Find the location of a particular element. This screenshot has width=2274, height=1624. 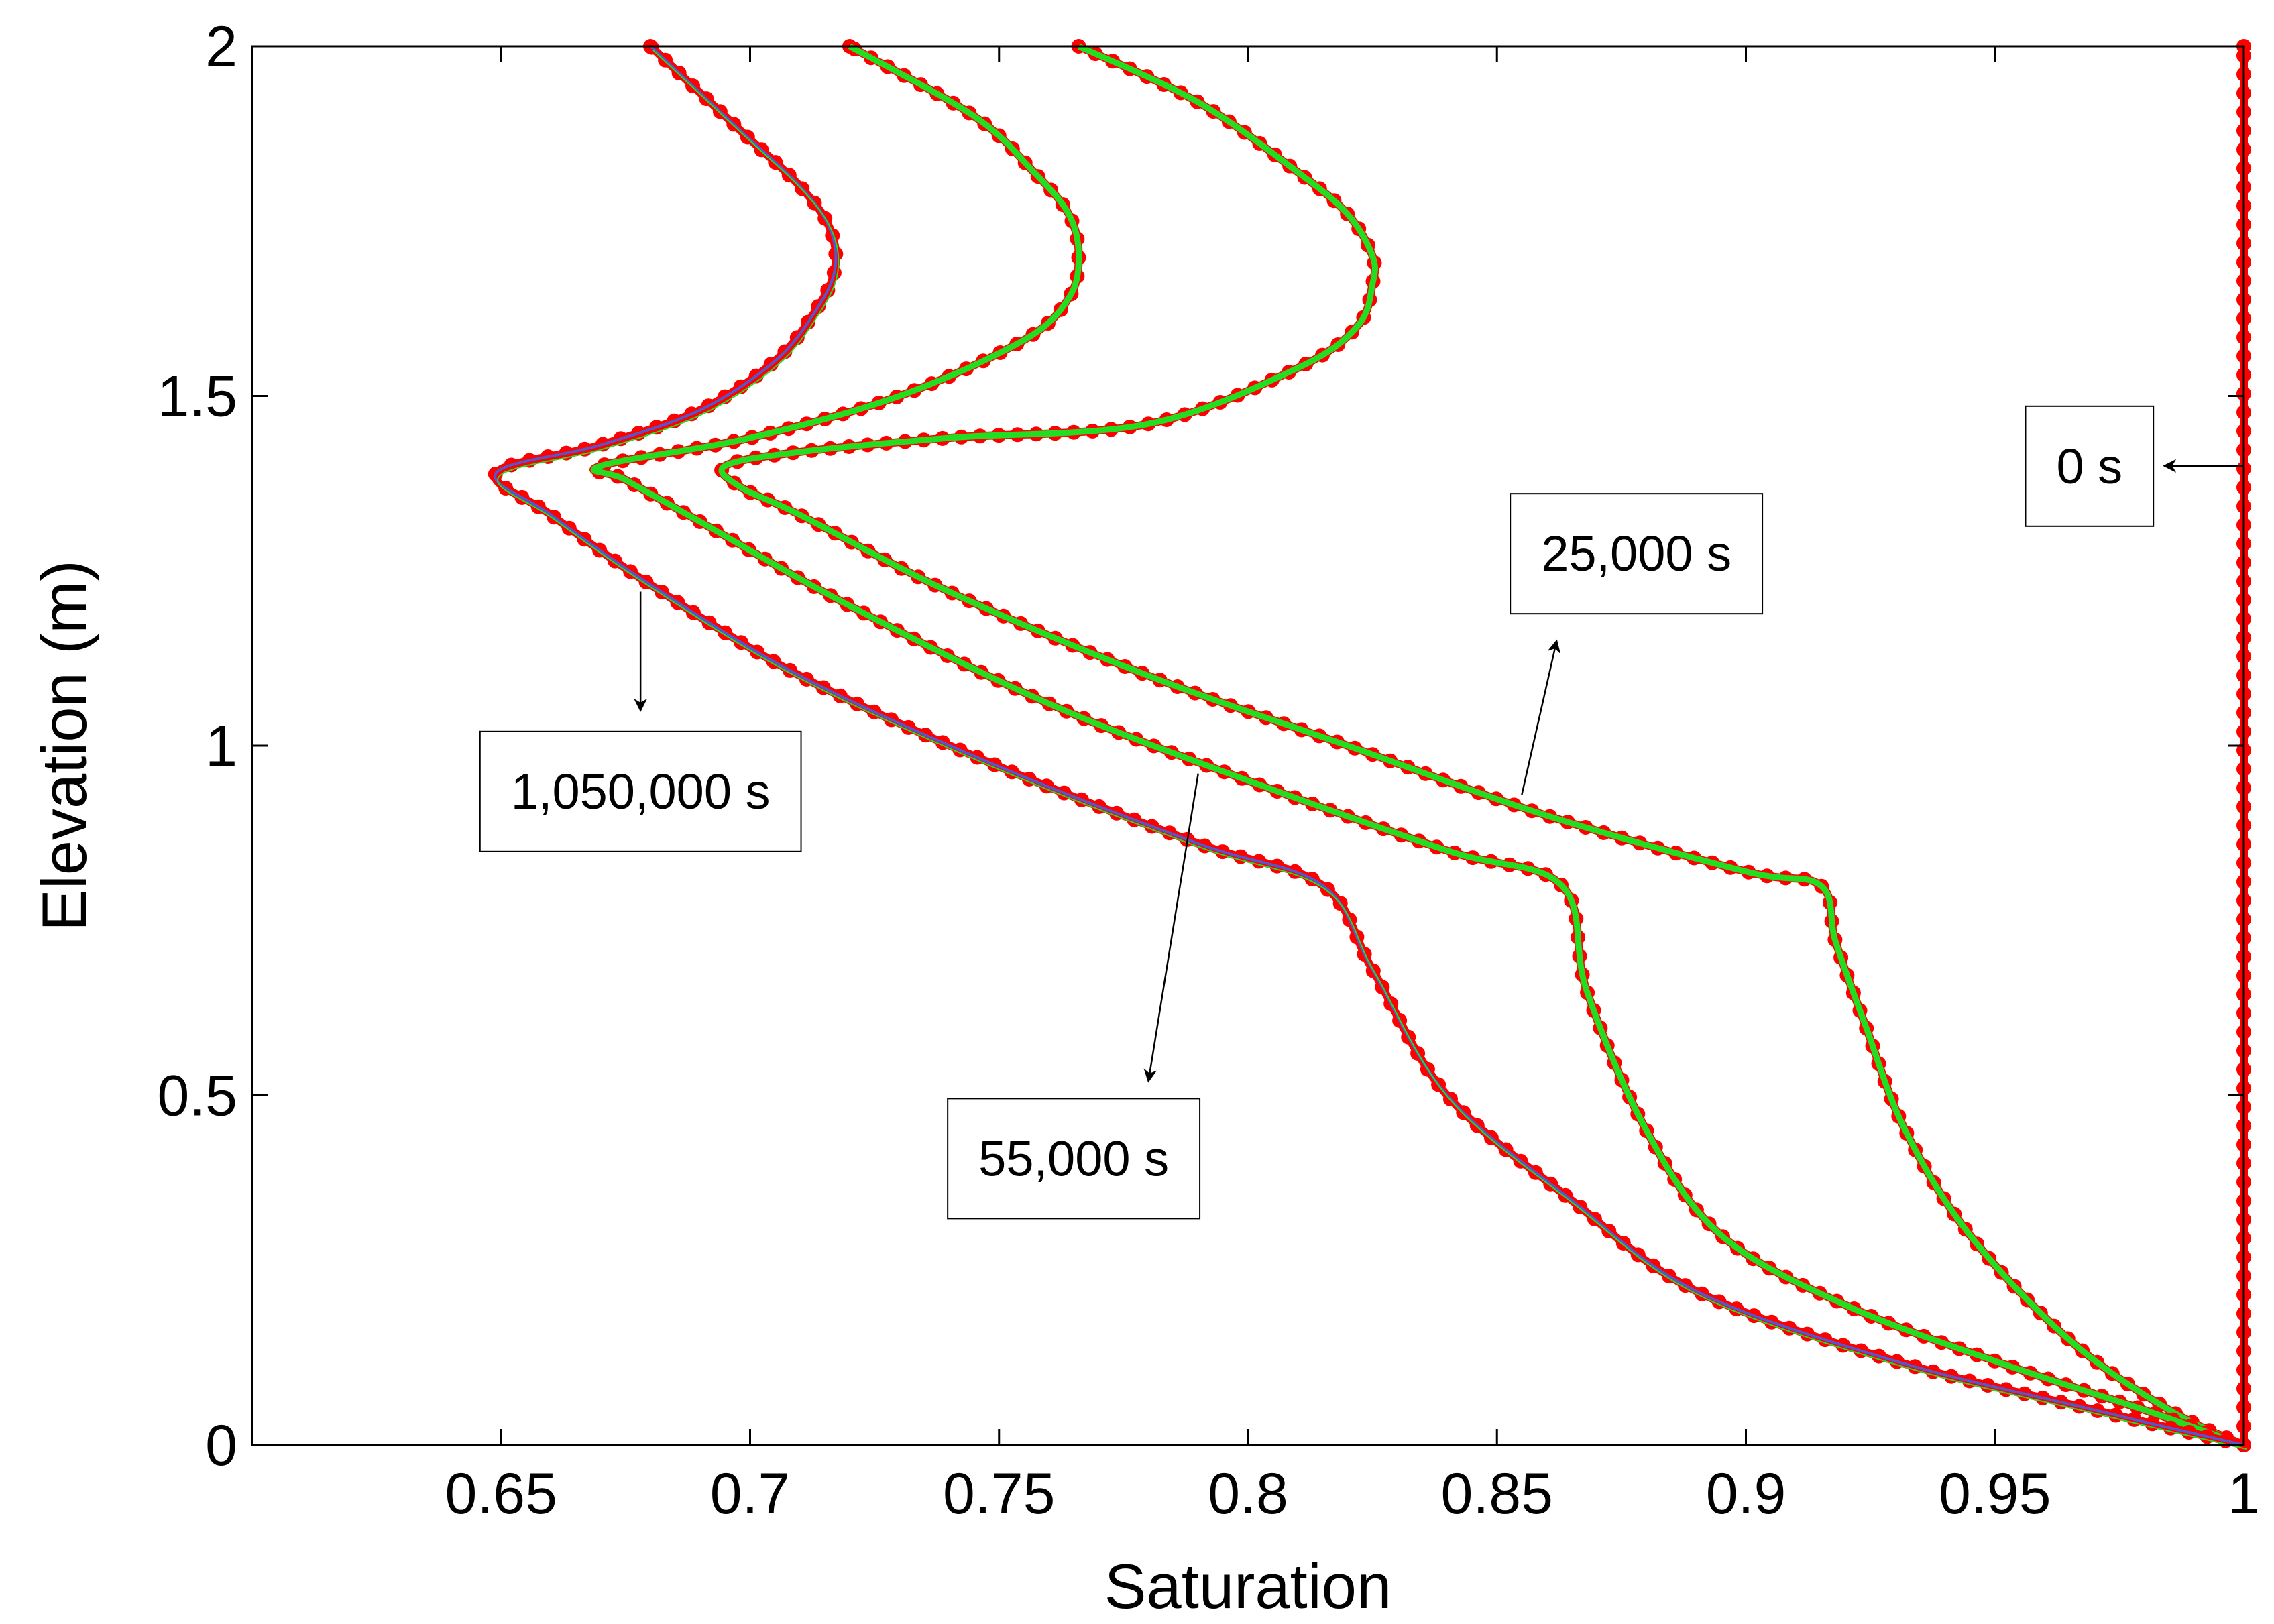

annotation: 25,000 s is located at coordinates (1637, 644).